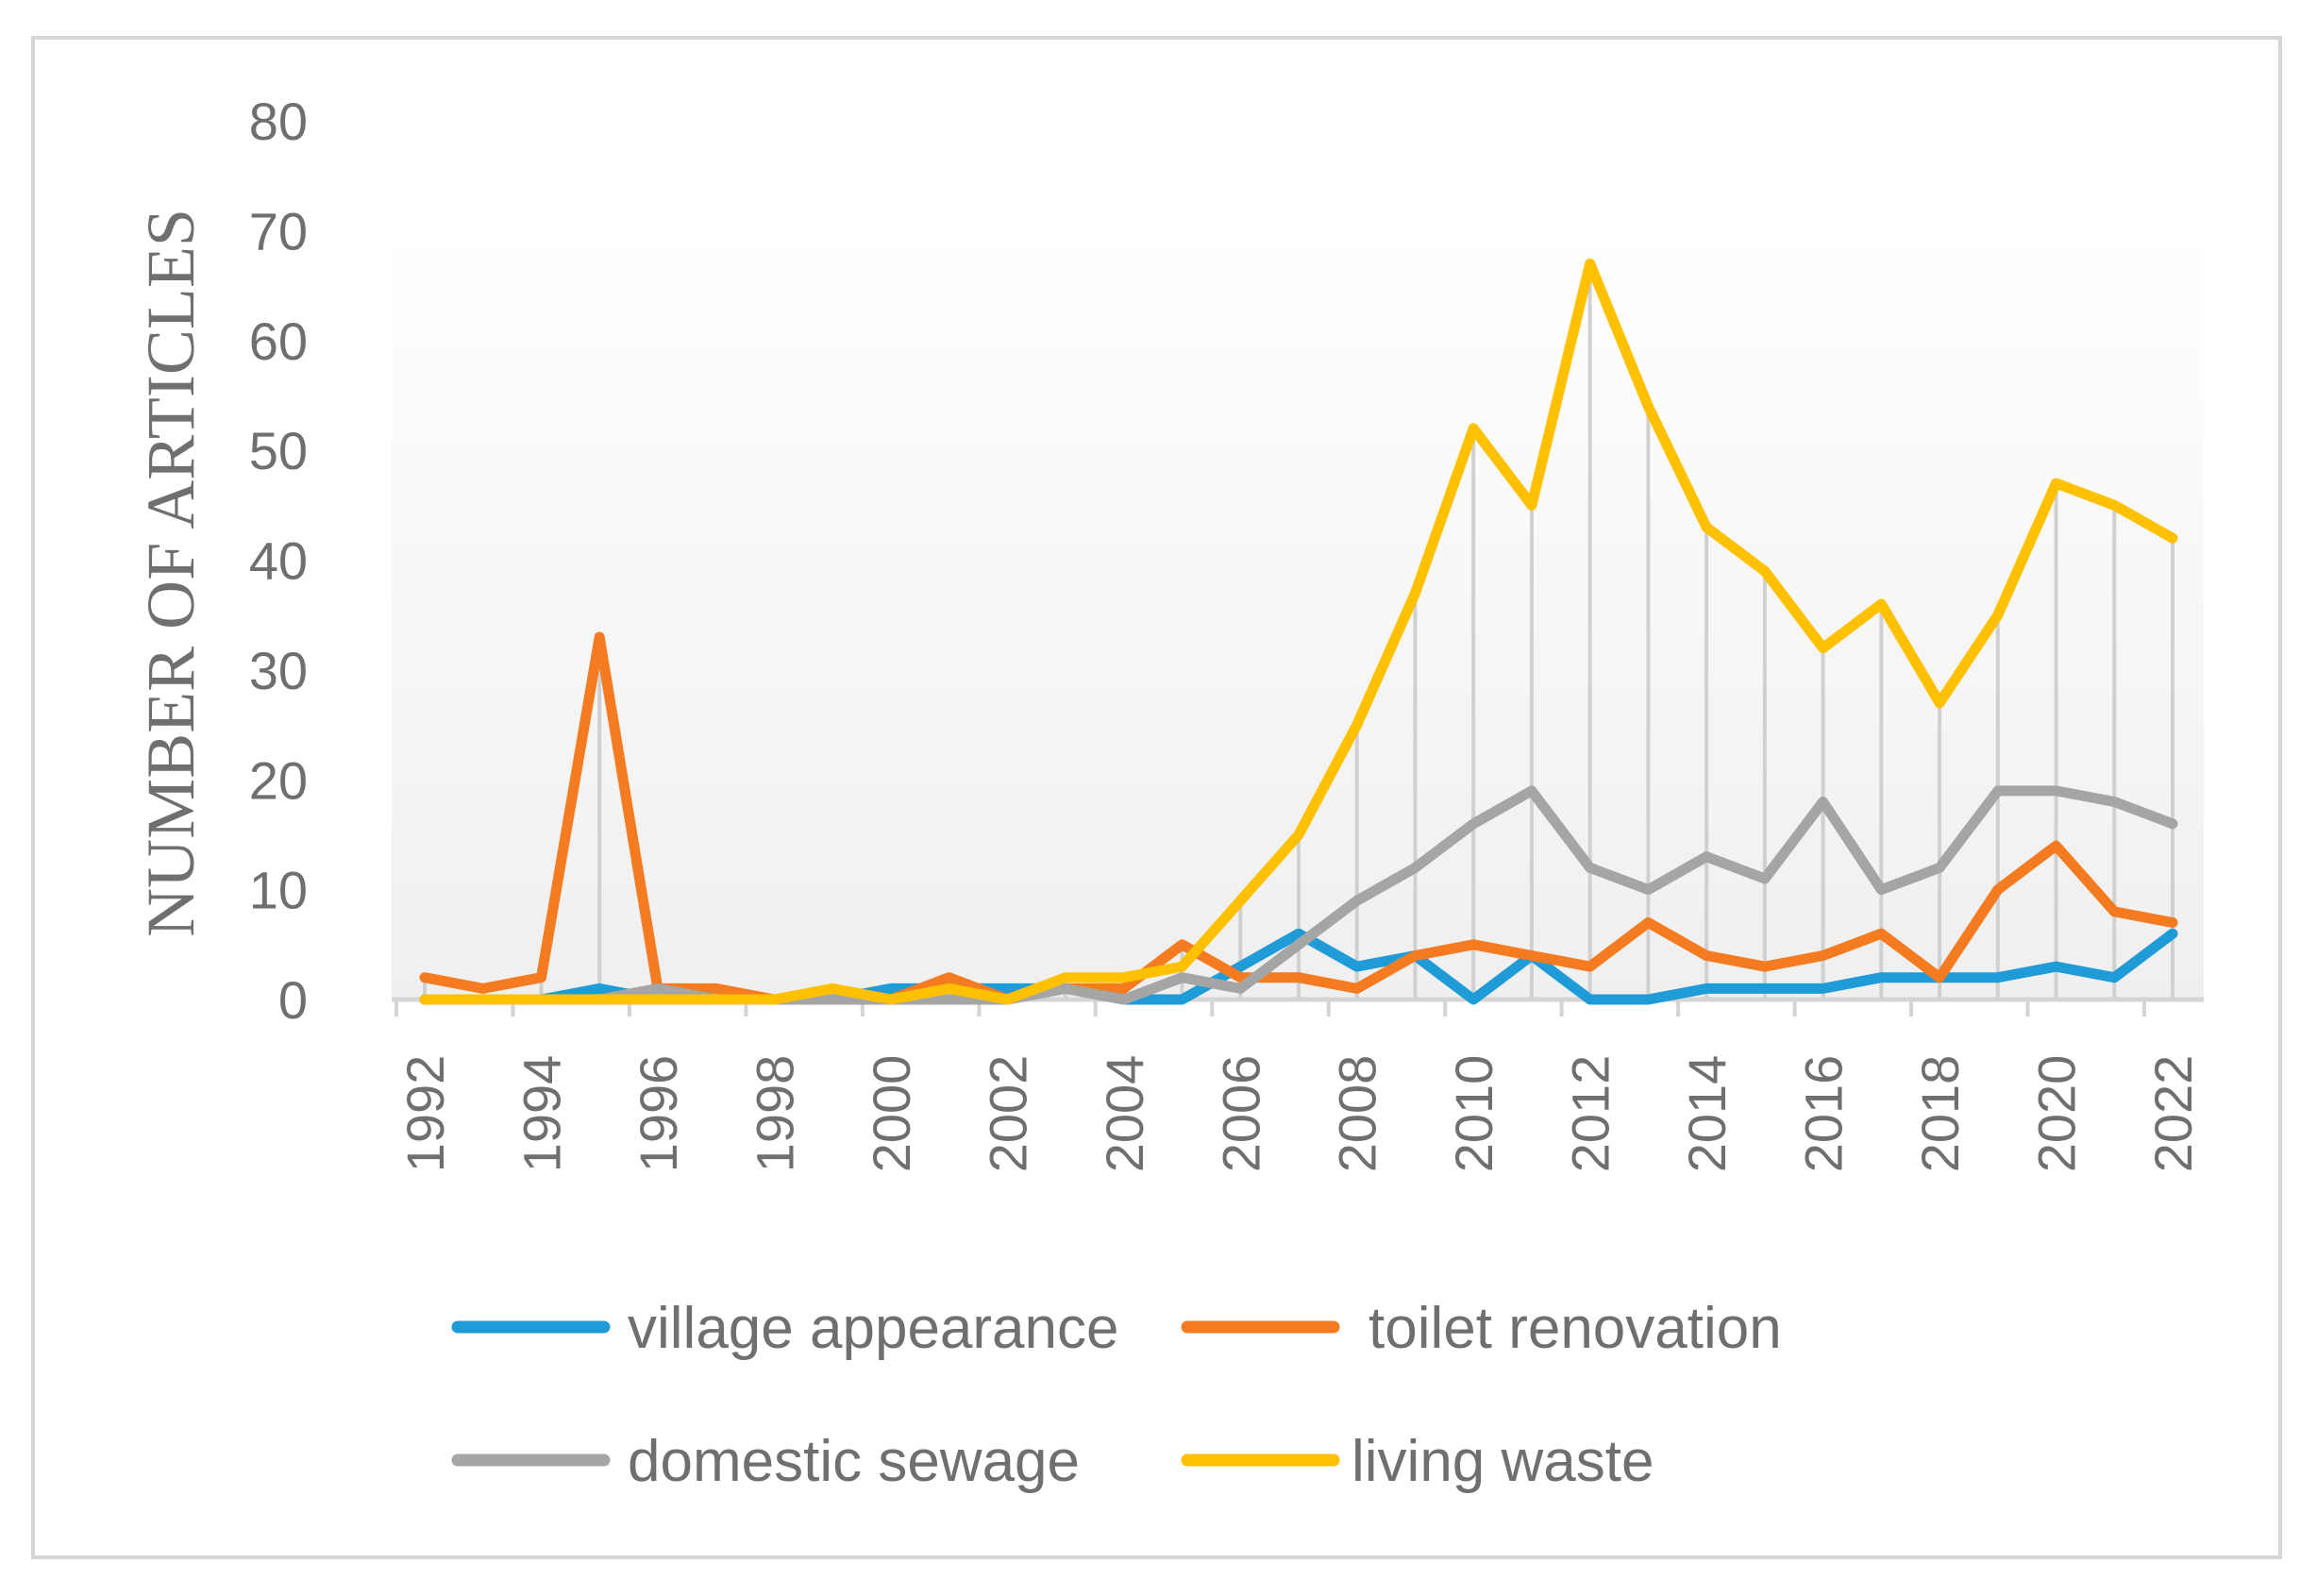 The image size is (2317, 1596). What do you see at coordinates (171, 573) in the screenshot?
I see `y-axis-label: NUMBER OF ARTICLES` at bounding box center [171, 573].